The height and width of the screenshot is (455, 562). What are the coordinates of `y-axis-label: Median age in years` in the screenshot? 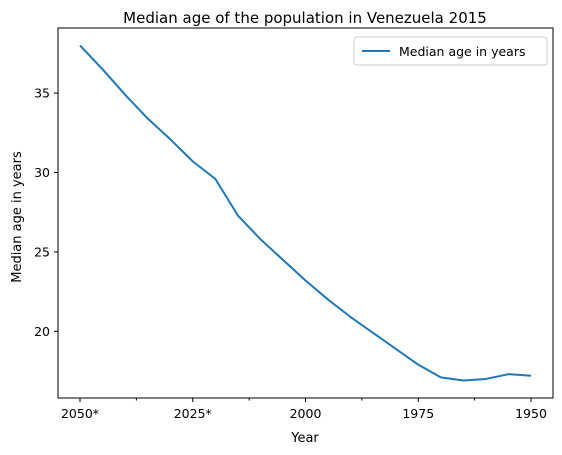 It's located at (17, 217).